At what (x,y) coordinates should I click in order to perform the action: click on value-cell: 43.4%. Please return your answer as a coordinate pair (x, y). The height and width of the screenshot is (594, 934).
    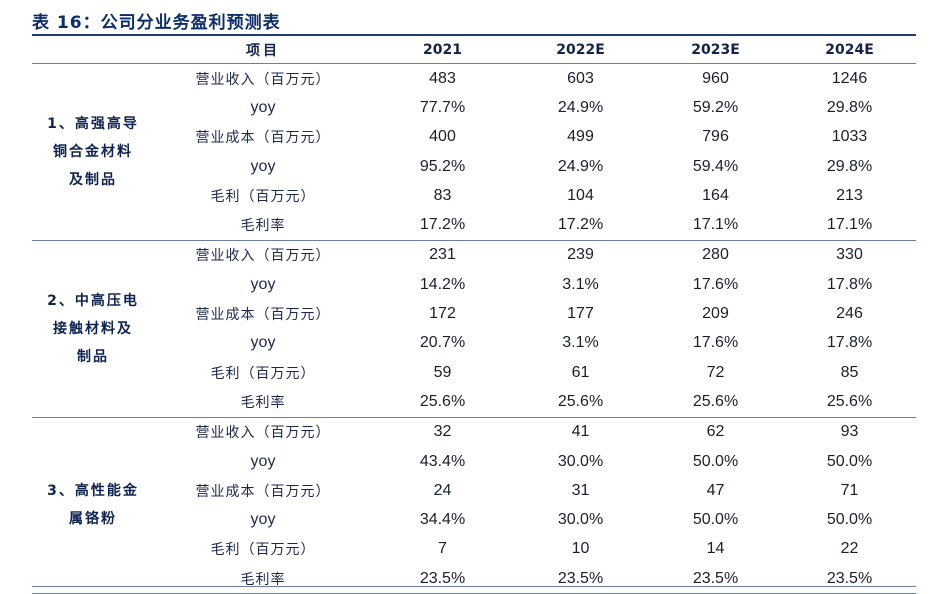
    Looking at the image, I should click on (442, 461).